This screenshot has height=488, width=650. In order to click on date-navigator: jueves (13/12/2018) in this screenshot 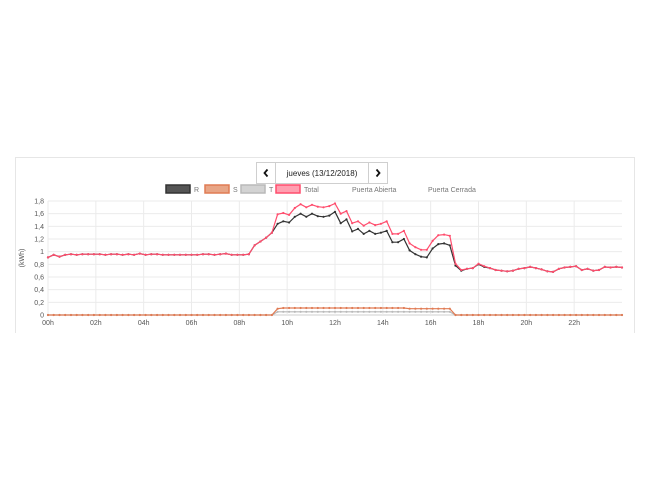, I will do `click(322, 173)`.